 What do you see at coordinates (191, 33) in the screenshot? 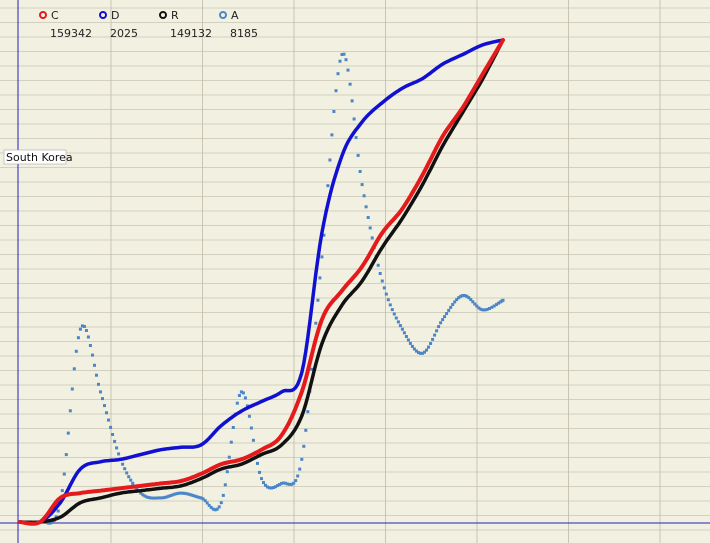
I see `legend-value-r: 149132` at bounding box center [191, 33].